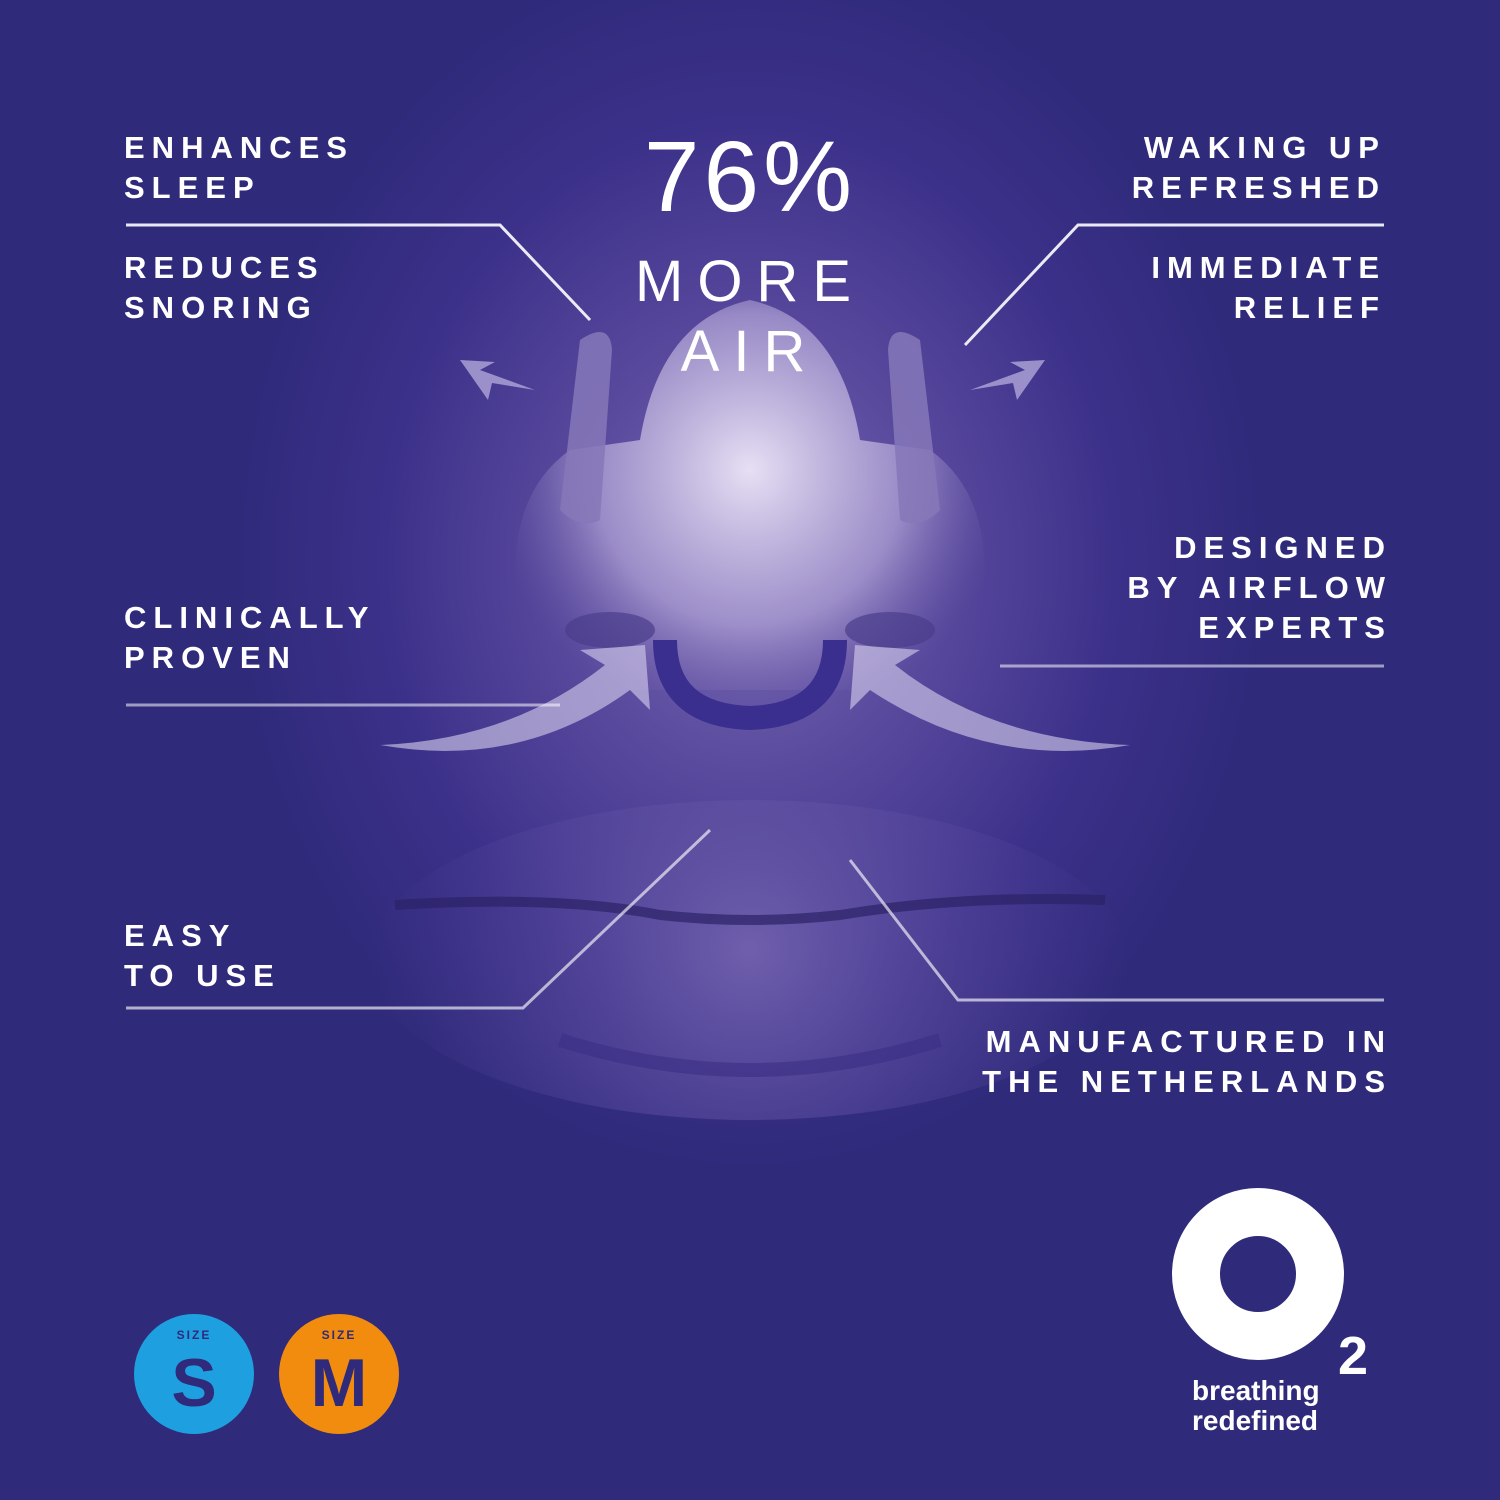  Describe the element at coordinates (1258, 167) in the screenshot. I see `feature-waking-up: WAKING UP REFRESHED` at that location.